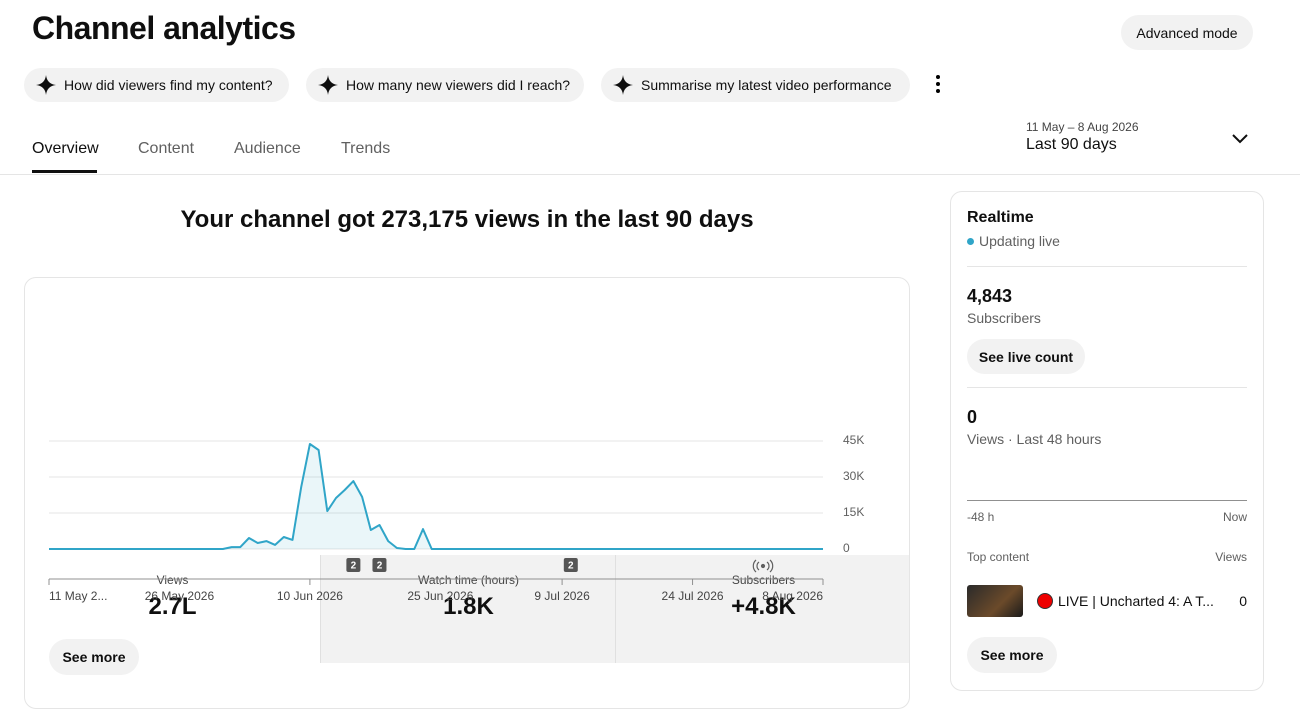 This screenshot has width=1300, height=709. I want to click on subscriber-label: Subscribers, so click(1004, 318).